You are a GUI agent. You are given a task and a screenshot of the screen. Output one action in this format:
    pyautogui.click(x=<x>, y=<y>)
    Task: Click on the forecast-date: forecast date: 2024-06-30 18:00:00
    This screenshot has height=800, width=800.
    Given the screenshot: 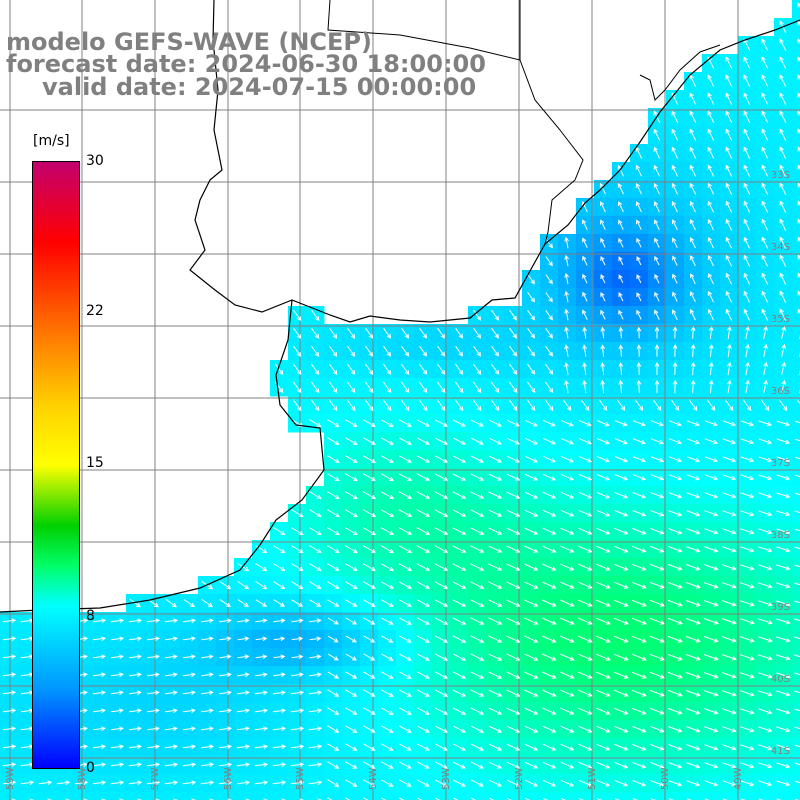 What is the action you would take?
    pyautogui.click(x=246, y=64)
    